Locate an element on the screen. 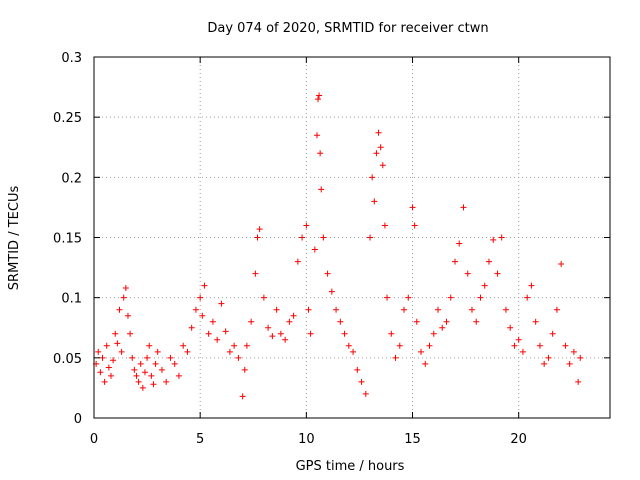  x-tick-label: 10 is located at coordinates (306, 439).